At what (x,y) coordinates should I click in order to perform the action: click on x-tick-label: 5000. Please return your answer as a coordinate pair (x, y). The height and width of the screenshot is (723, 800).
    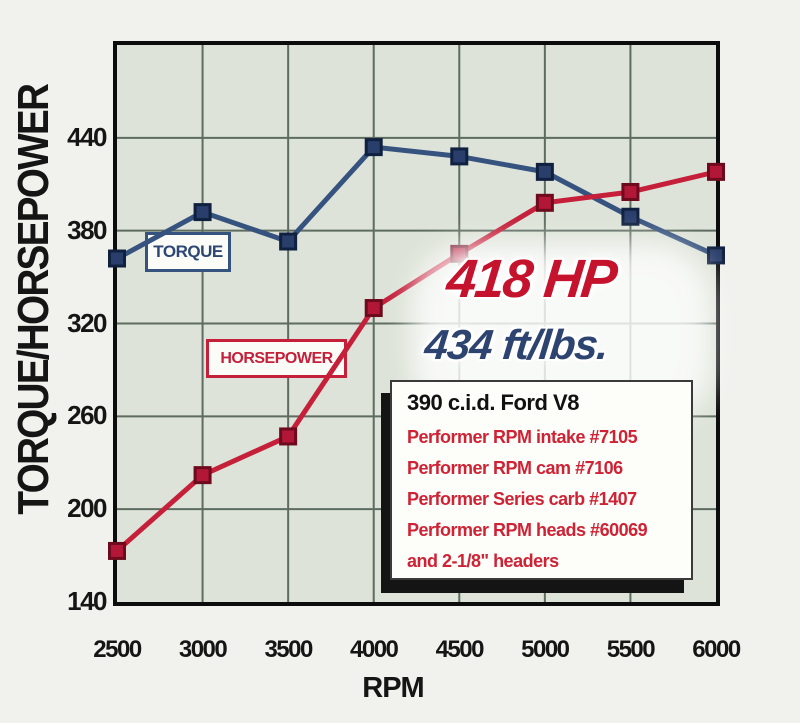
    Looking at the image, I should click on (545, 649).